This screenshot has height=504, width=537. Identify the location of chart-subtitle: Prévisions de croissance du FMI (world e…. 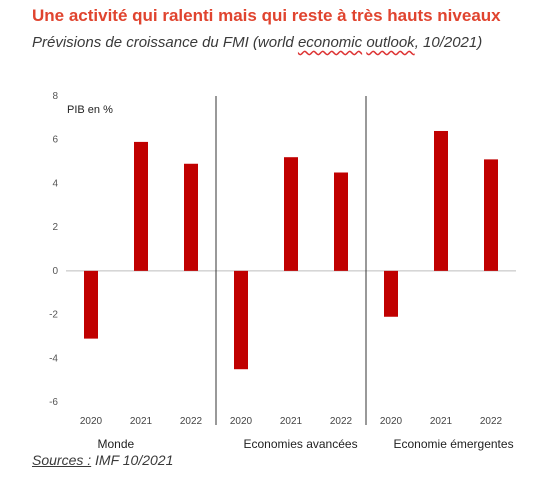
(257, 42).